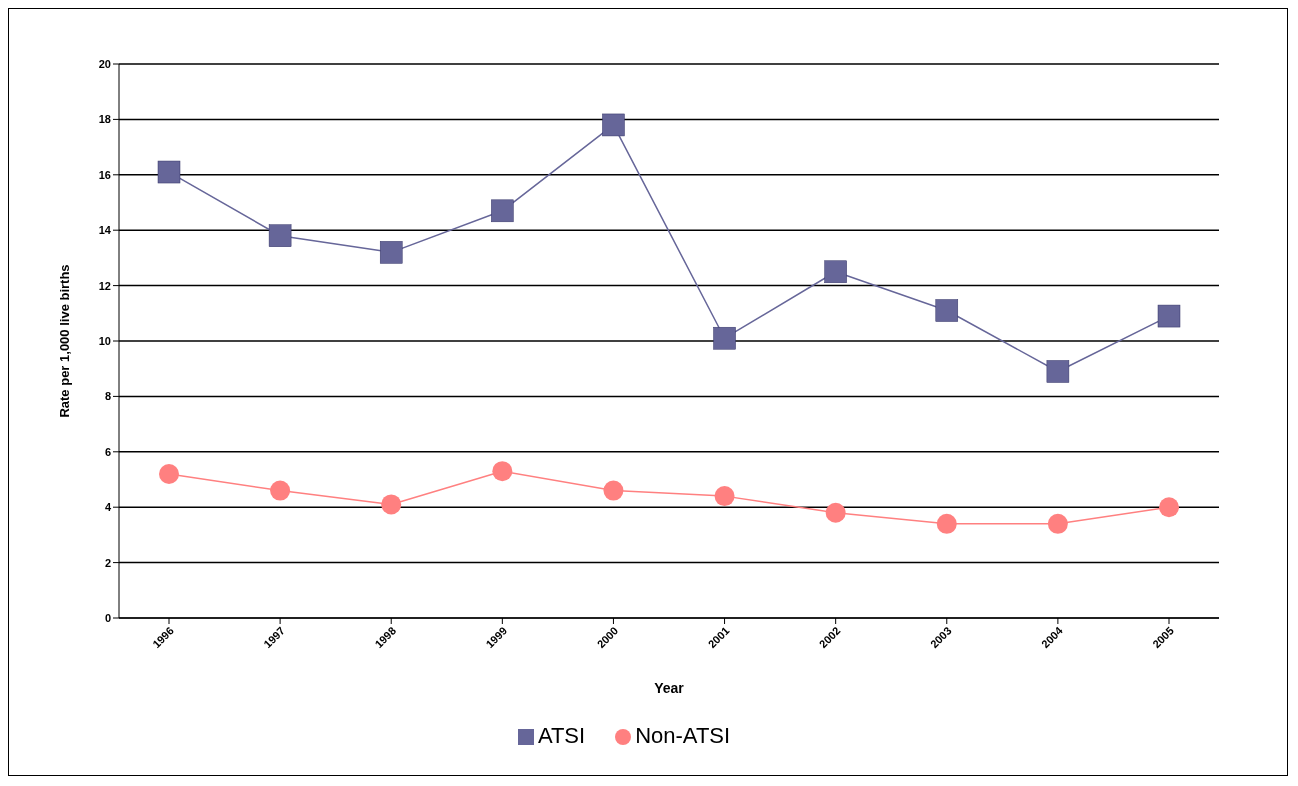  Describe the element at coordinates (107, 562) in the screenshot. I see `y-tick-label: 2` at that location.